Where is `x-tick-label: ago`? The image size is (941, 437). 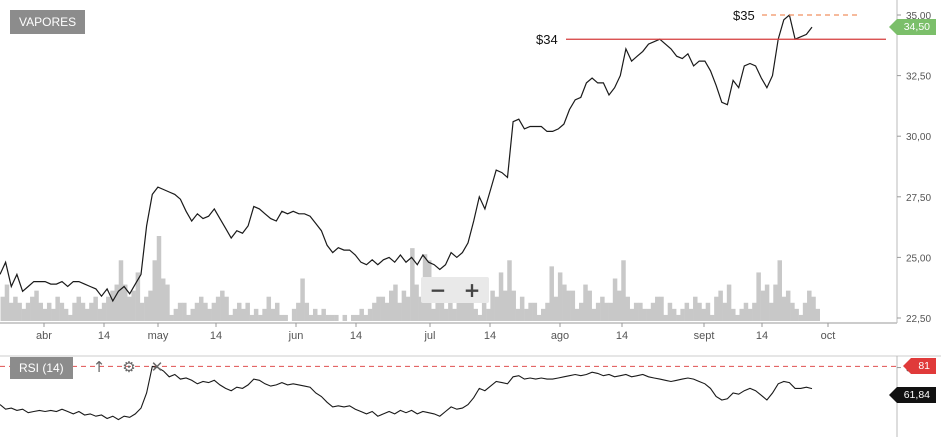 x-tick-label: ago is located at coordinates (560, 336).